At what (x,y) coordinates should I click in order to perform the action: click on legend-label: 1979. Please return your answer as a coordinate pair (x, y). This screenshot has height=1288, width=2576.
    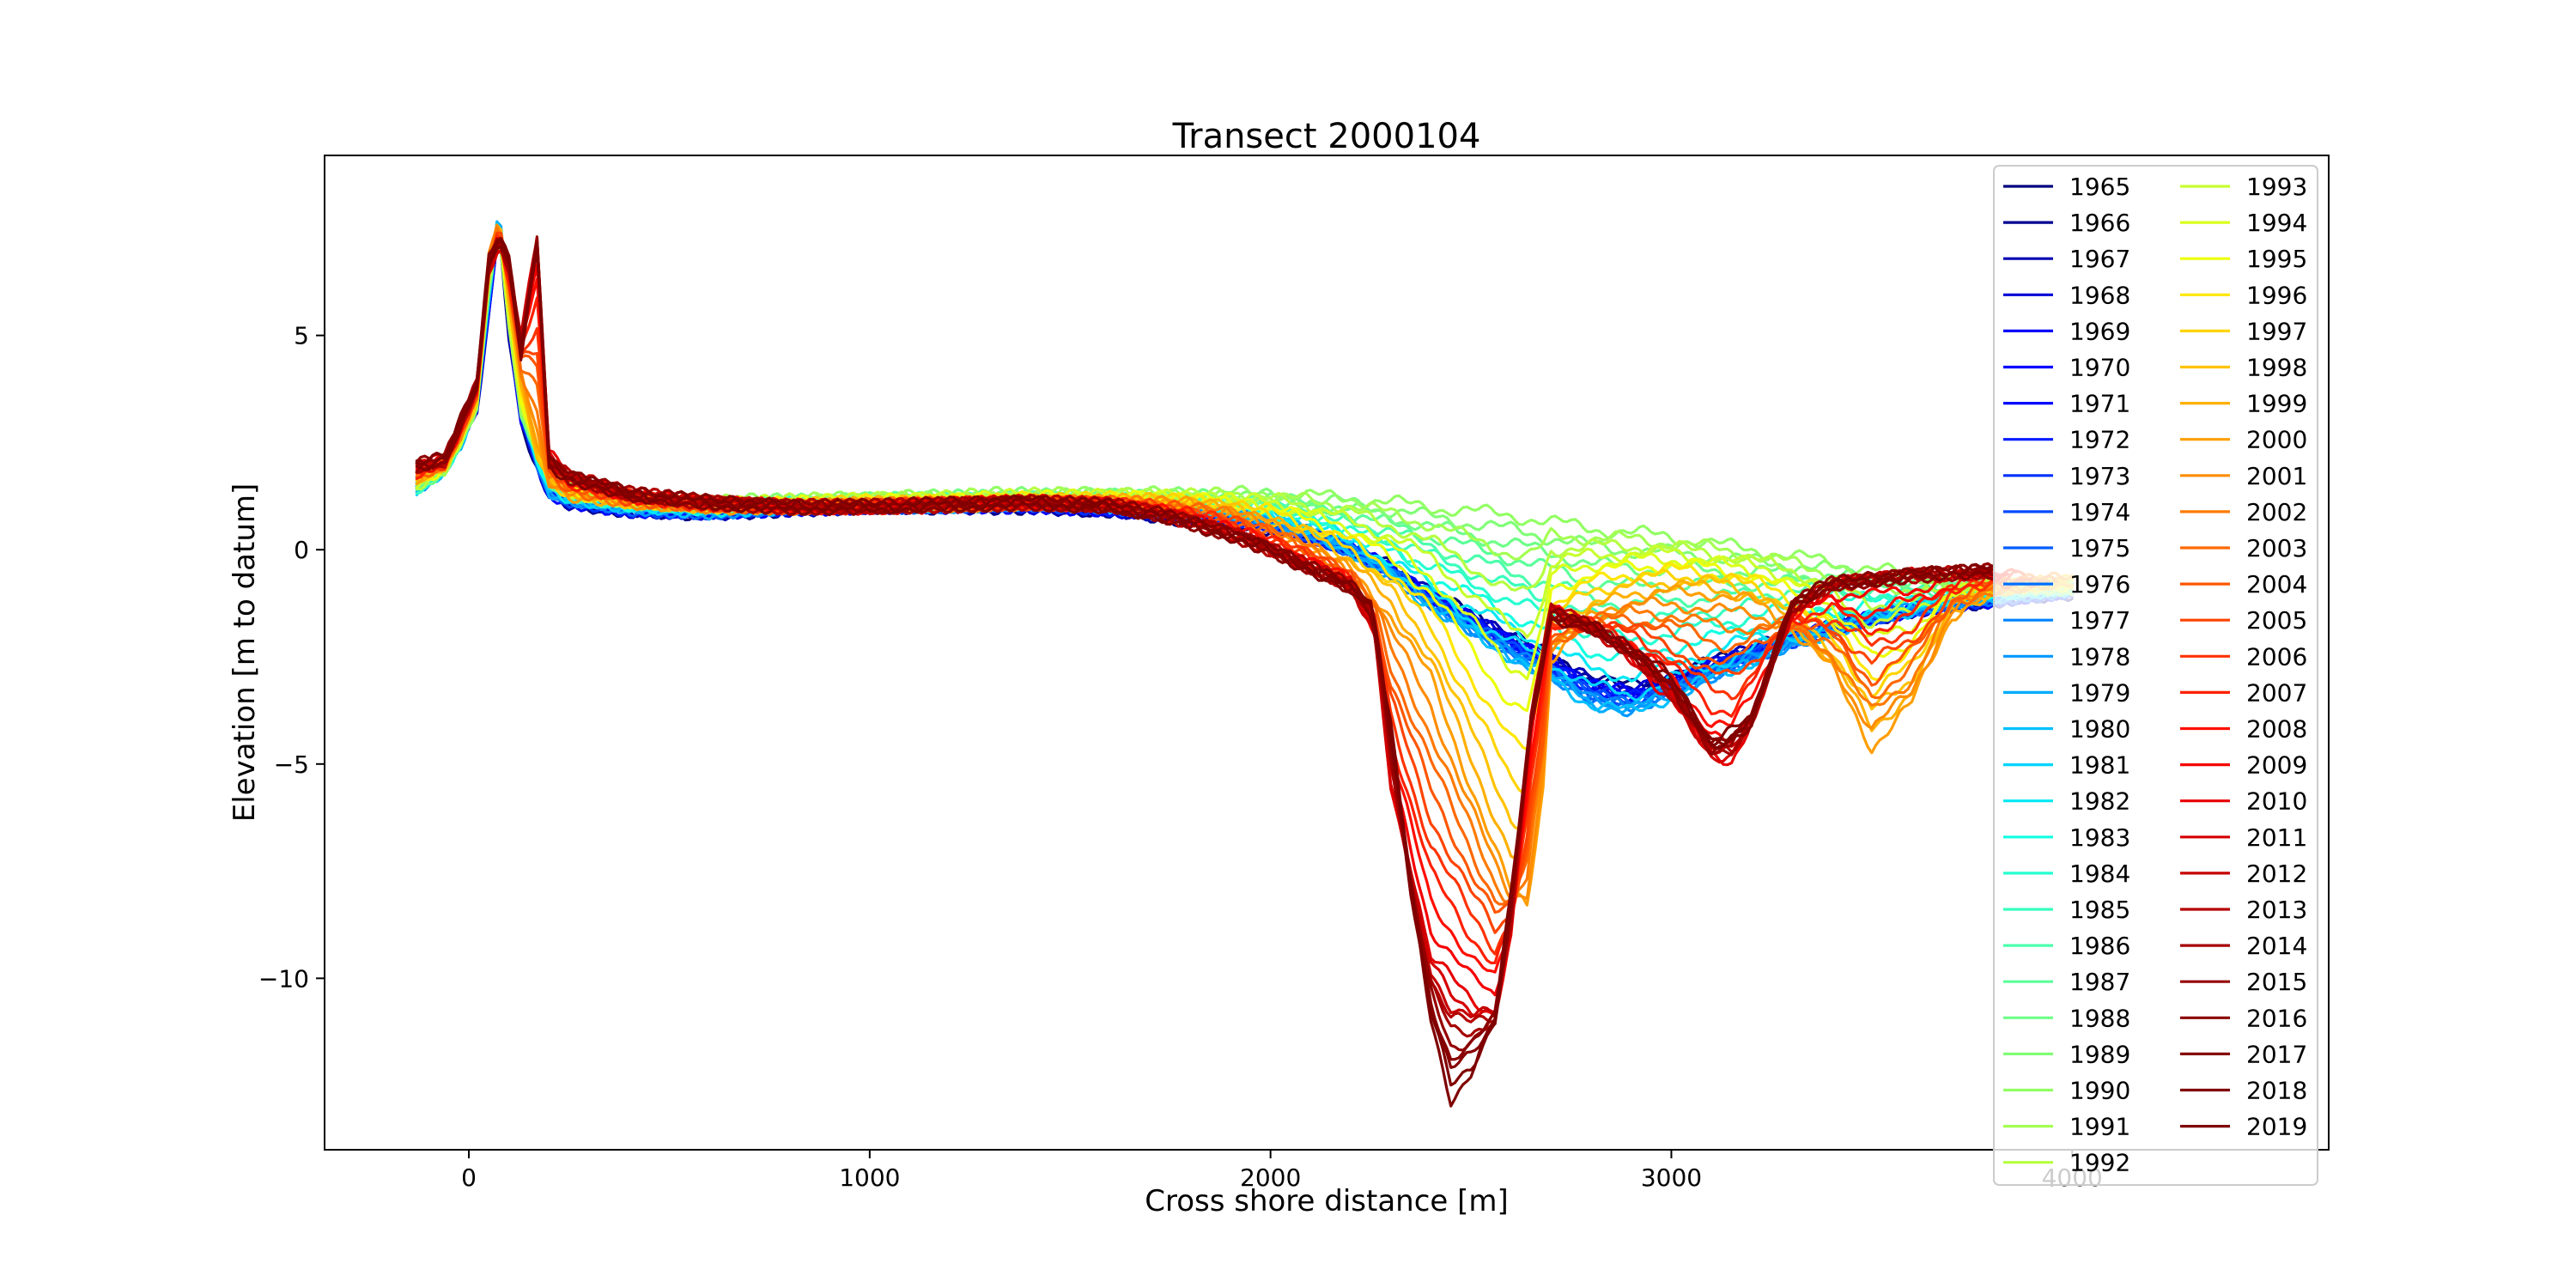
    Looking at the image, I should click on (2099, 693).